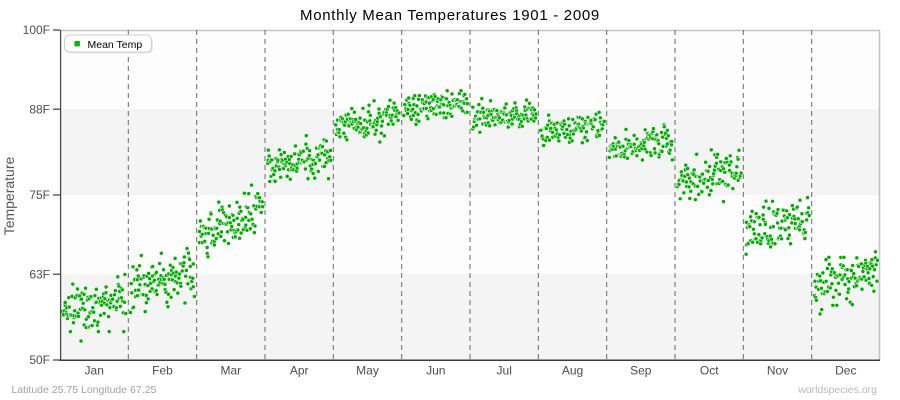 The image size is (900, 400). What do you see at coordinates (36, 30) in the screenshot?
I see `svg-text: 100F` at bounding box center [36, 30].